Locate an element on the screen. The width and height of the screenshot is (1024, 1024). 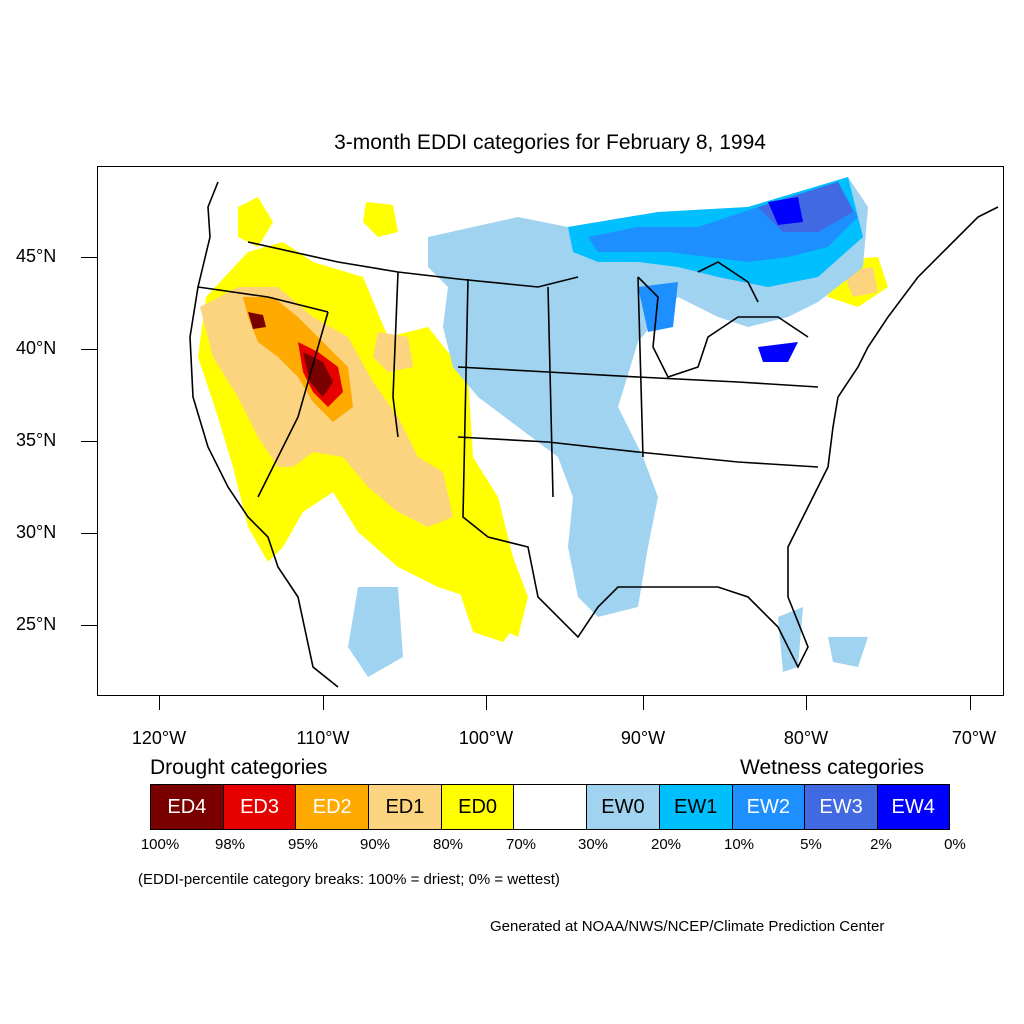
lat-label: 45°N is located at coordinates (36, 256).